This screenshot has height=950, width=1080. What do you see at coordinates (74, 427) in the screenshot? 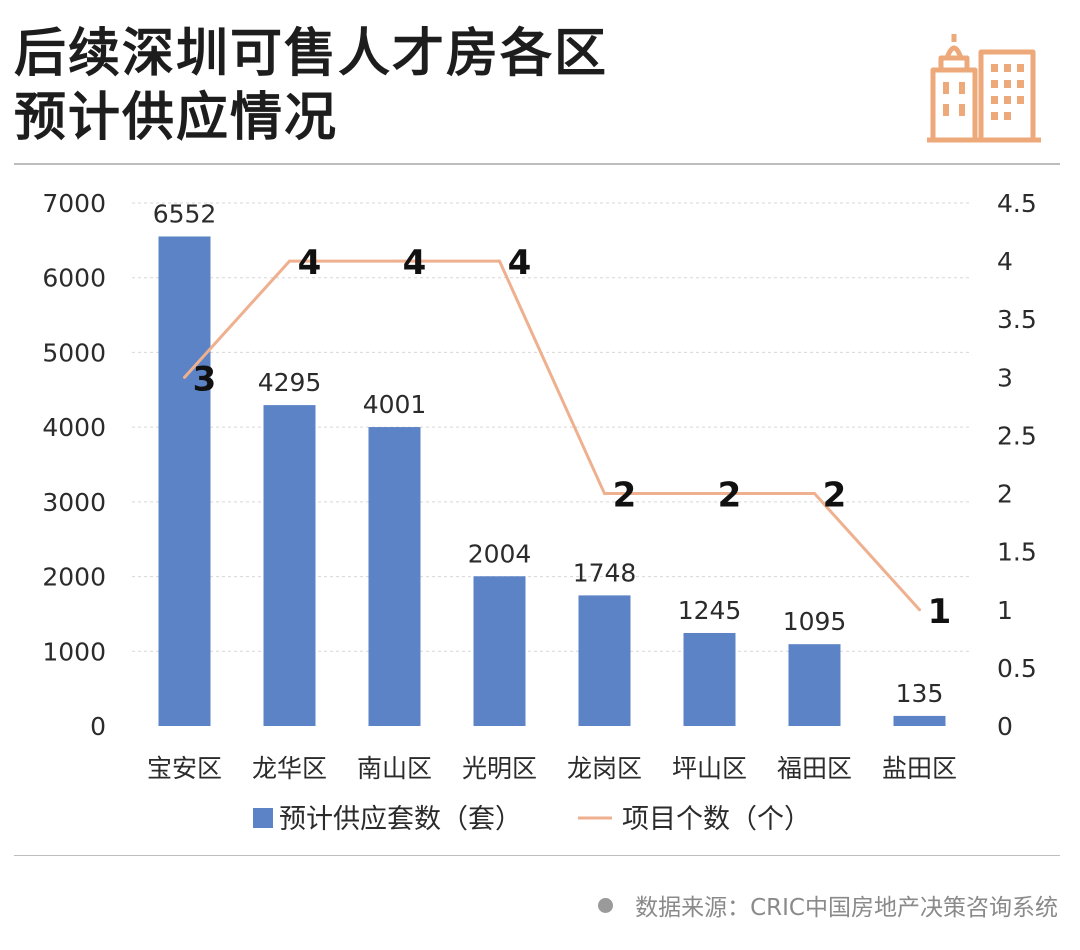
I see `y-left-tick-label: 4000` at bounding box center [74, 427].